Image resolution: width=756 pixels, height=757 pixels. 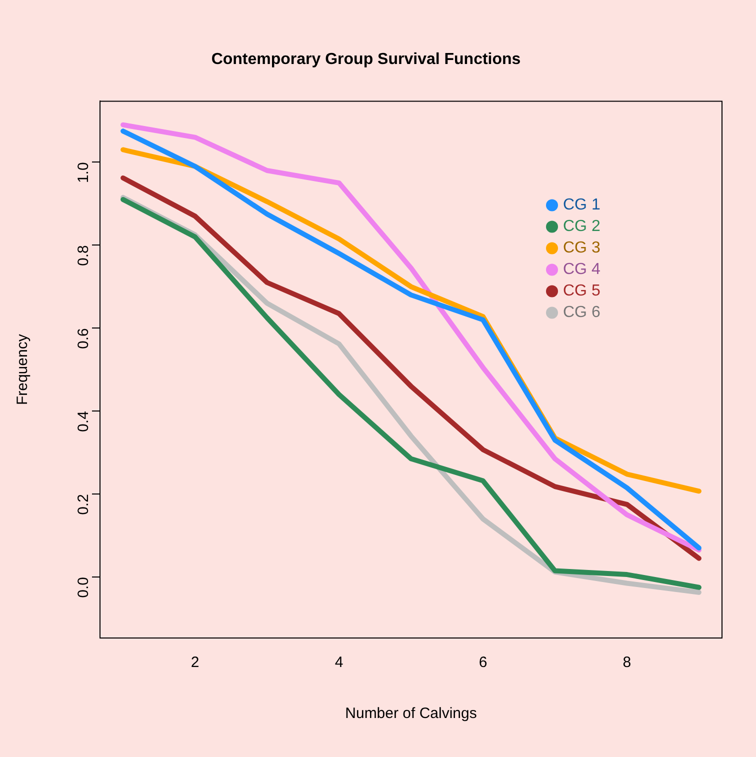 What do you see at coordinates (366, 59) in the screenshot?
I see `chart-title: Contemporary Group Survival Functions` at bounding box center [366, 59].